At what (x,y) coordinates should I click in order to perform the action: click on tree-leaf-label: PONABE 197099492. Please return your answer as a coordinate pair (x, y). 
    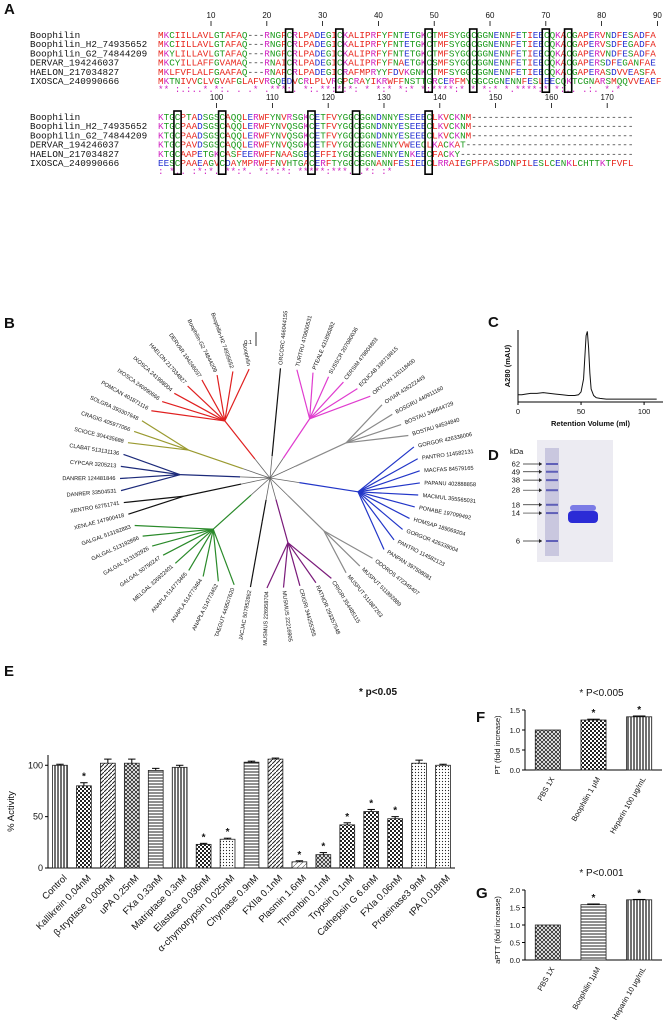
    Looking at the image, I should click on (444, 513).